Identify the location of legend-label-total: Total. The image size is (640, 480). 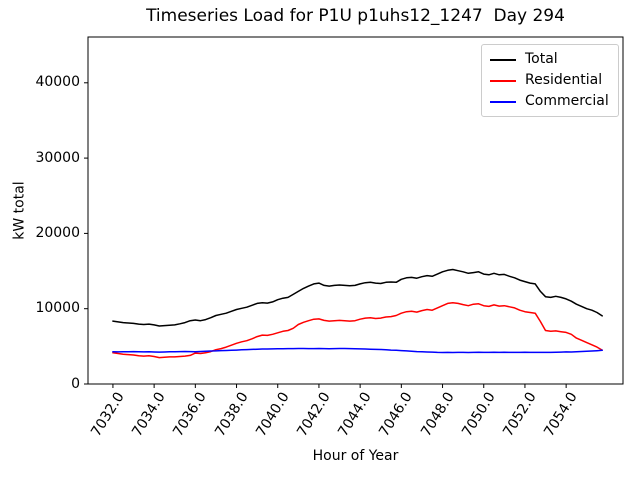
(541, 59).